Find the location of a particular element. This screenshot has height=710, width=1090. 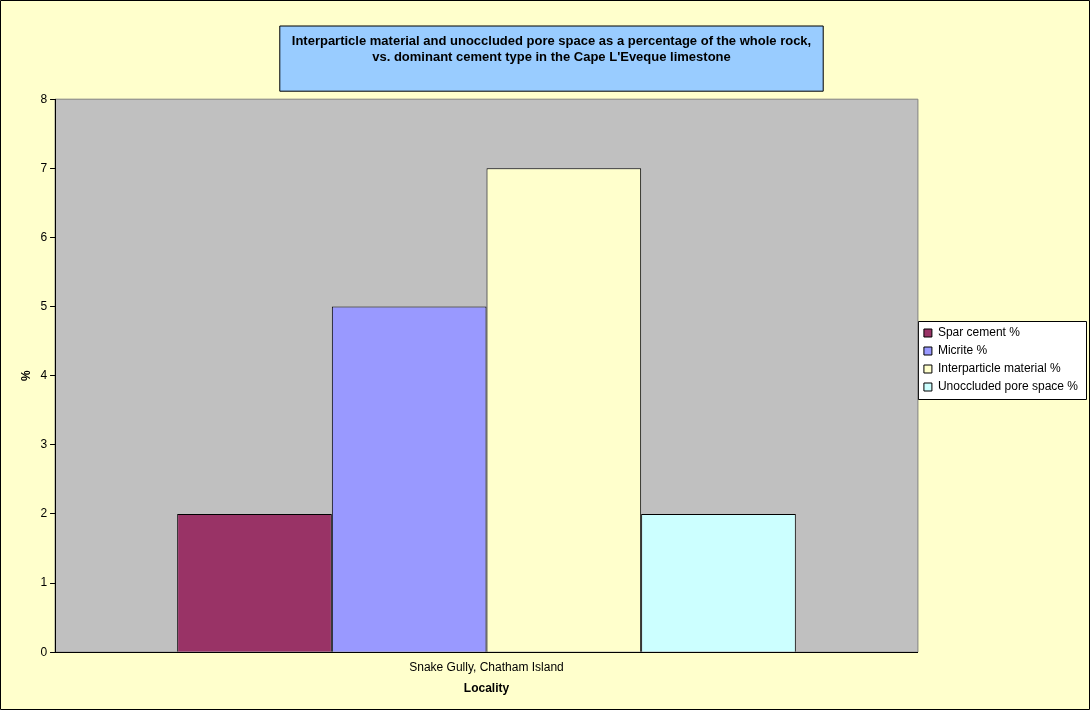

y-axis-title: % is located at coordinates (25, 376).